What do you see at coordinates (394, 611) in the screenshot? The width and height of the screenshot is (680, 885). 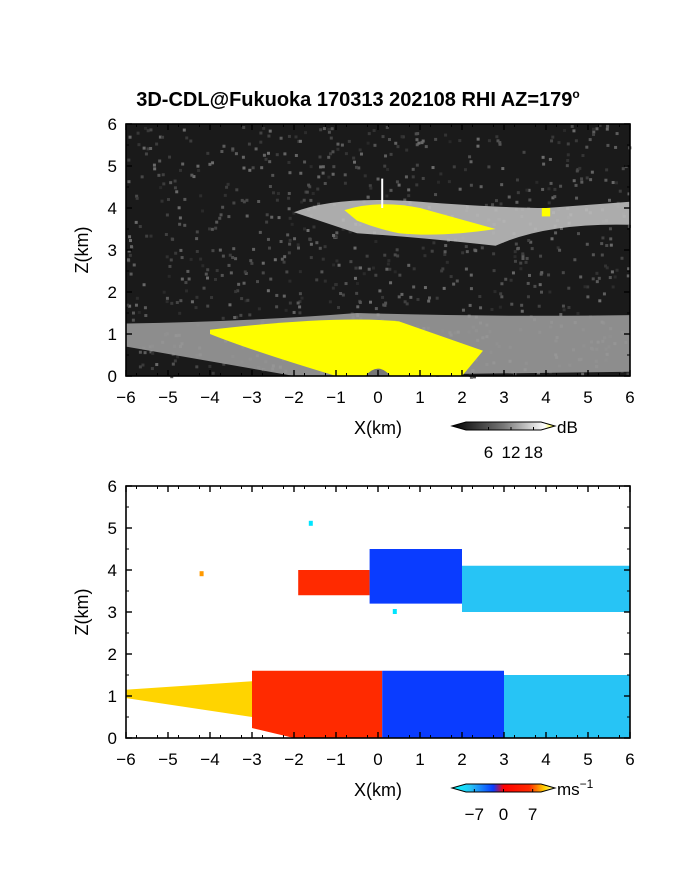 I see `velocity-isolated-point` at bounding box center [394, 611].